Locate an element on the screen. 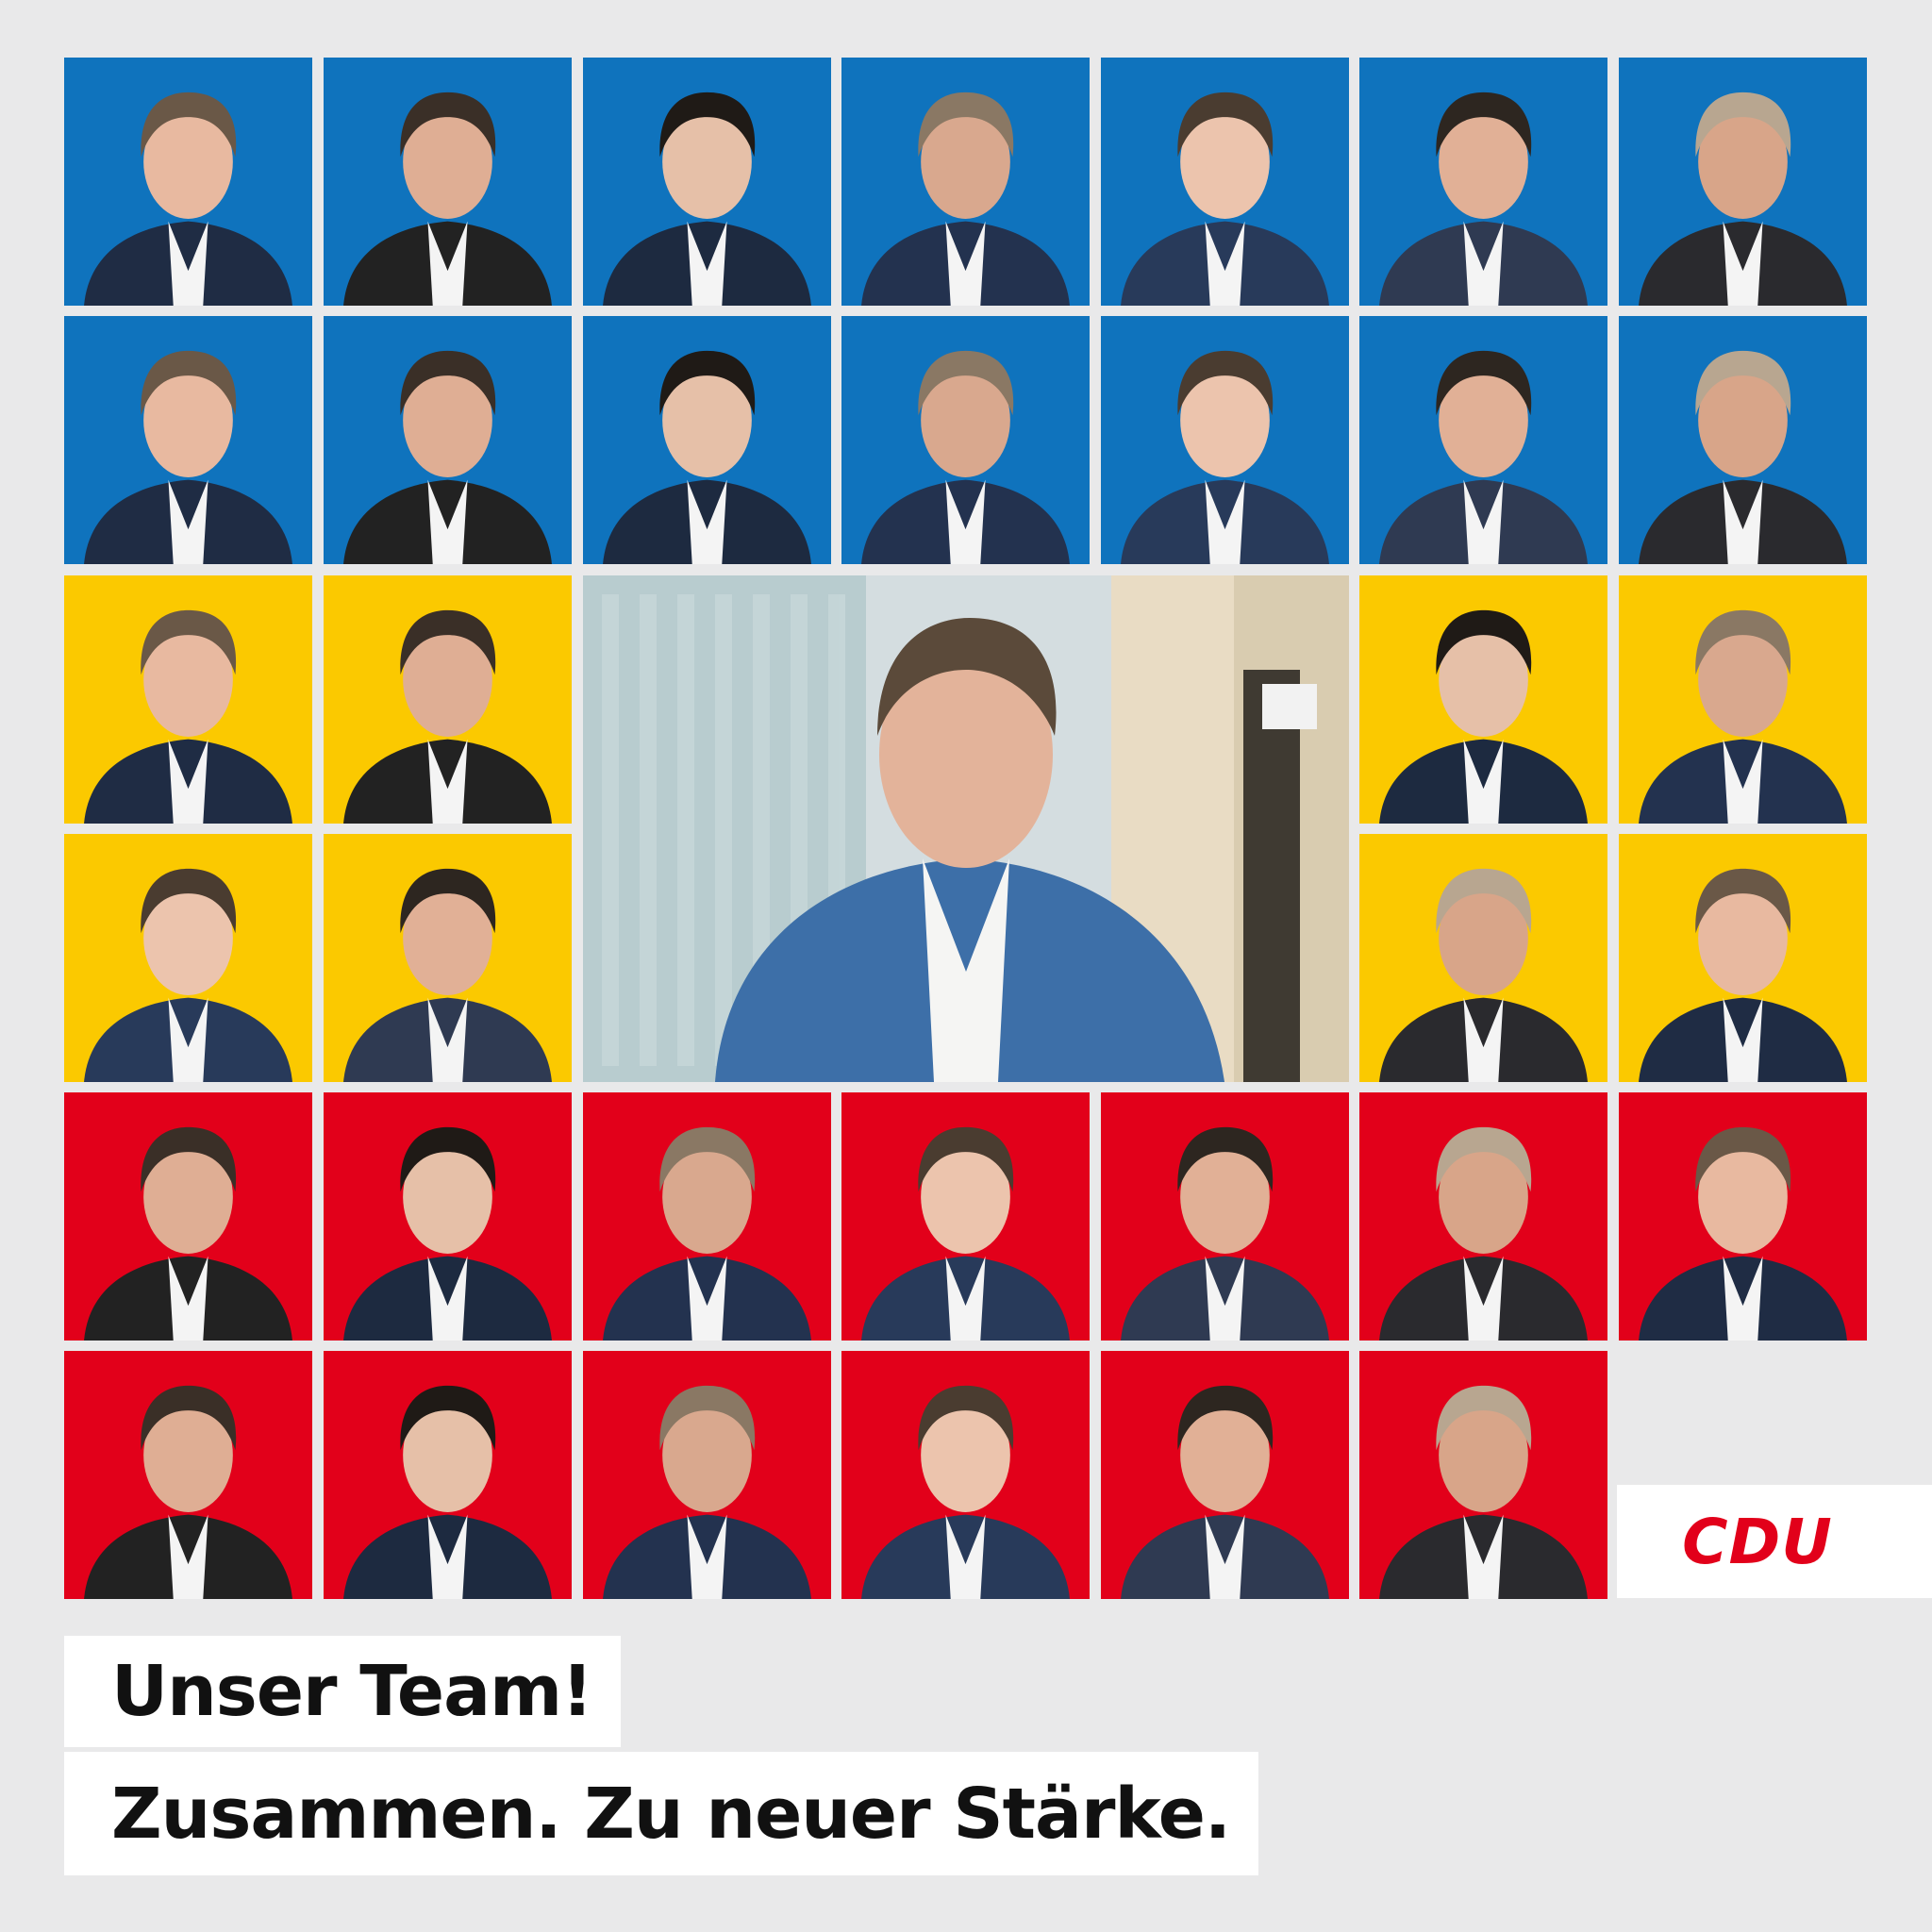 The height and width of the screenshot is (1932, 1932). logo-text: CDU is located at coordinates (1758, 1542).